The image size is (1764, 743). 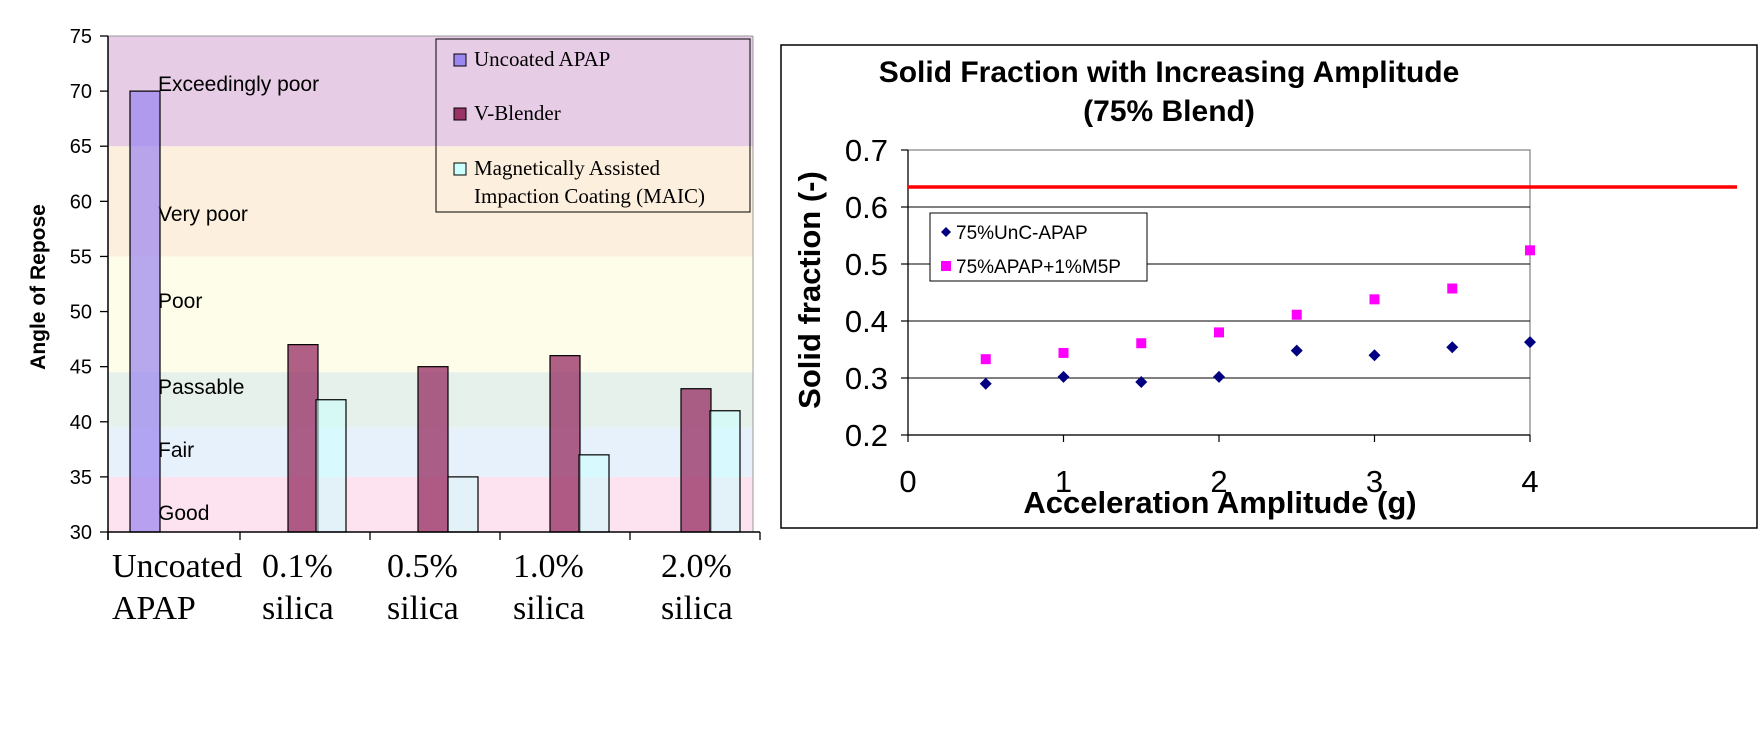 I want to click on band-label: Very poor, so click(x=203, y=214).